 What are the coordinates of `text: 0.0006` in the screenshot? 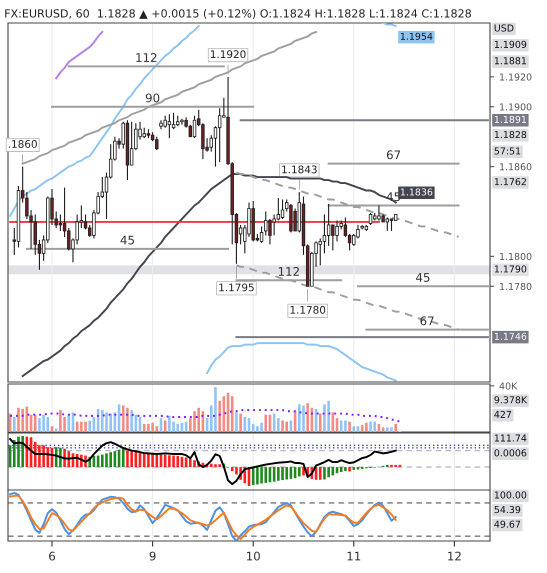 It's located at (510, 452).